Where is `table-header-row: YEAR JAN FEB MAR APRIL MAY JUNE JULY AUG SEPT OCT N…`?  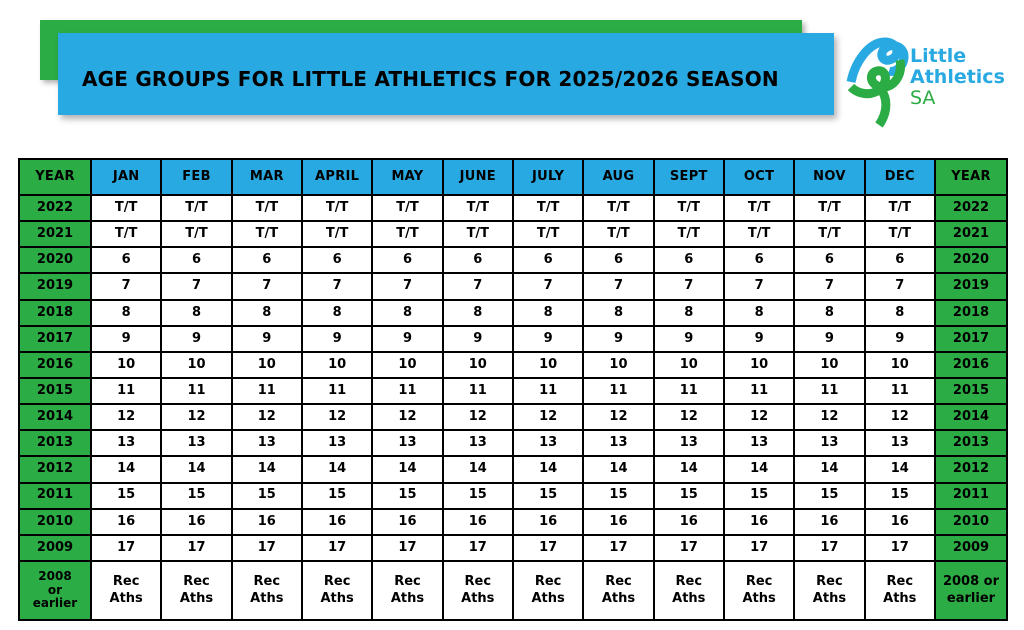
table-header-row: YEAR JAN FEB MAR APRIL MAY JUNE JULY AUG SEPT OCT N… is located at coordinates (513, 177).